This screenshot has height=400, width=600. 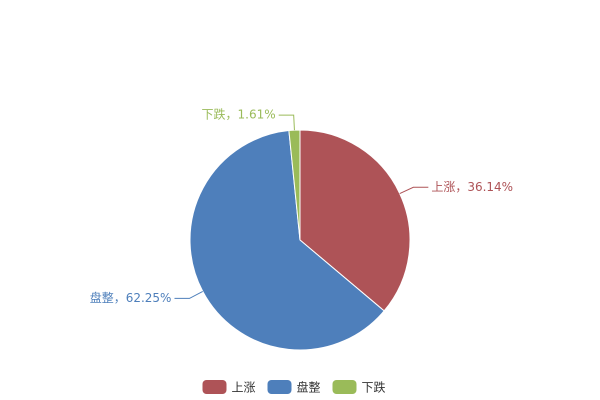 What do you see at coordinates (244, 387) in the screenshot?
I see `legend-label: 上涨` at bounding box center [244, 387].